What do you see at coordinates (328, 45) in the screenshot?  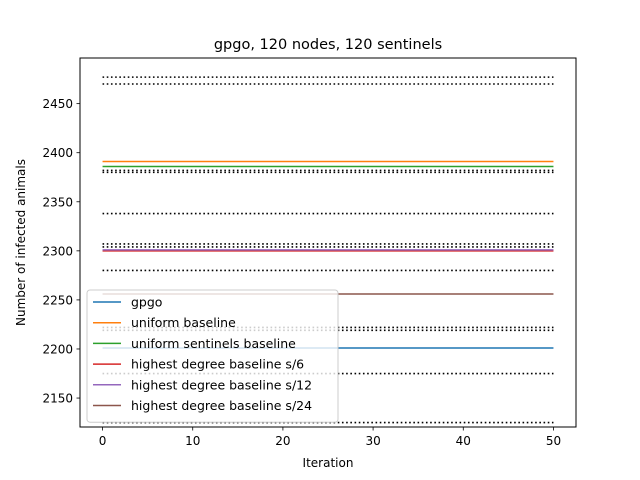 I see `chart-title: gpgo, 120 nodes, 120 sentinels` at bounding box center [328, 45].